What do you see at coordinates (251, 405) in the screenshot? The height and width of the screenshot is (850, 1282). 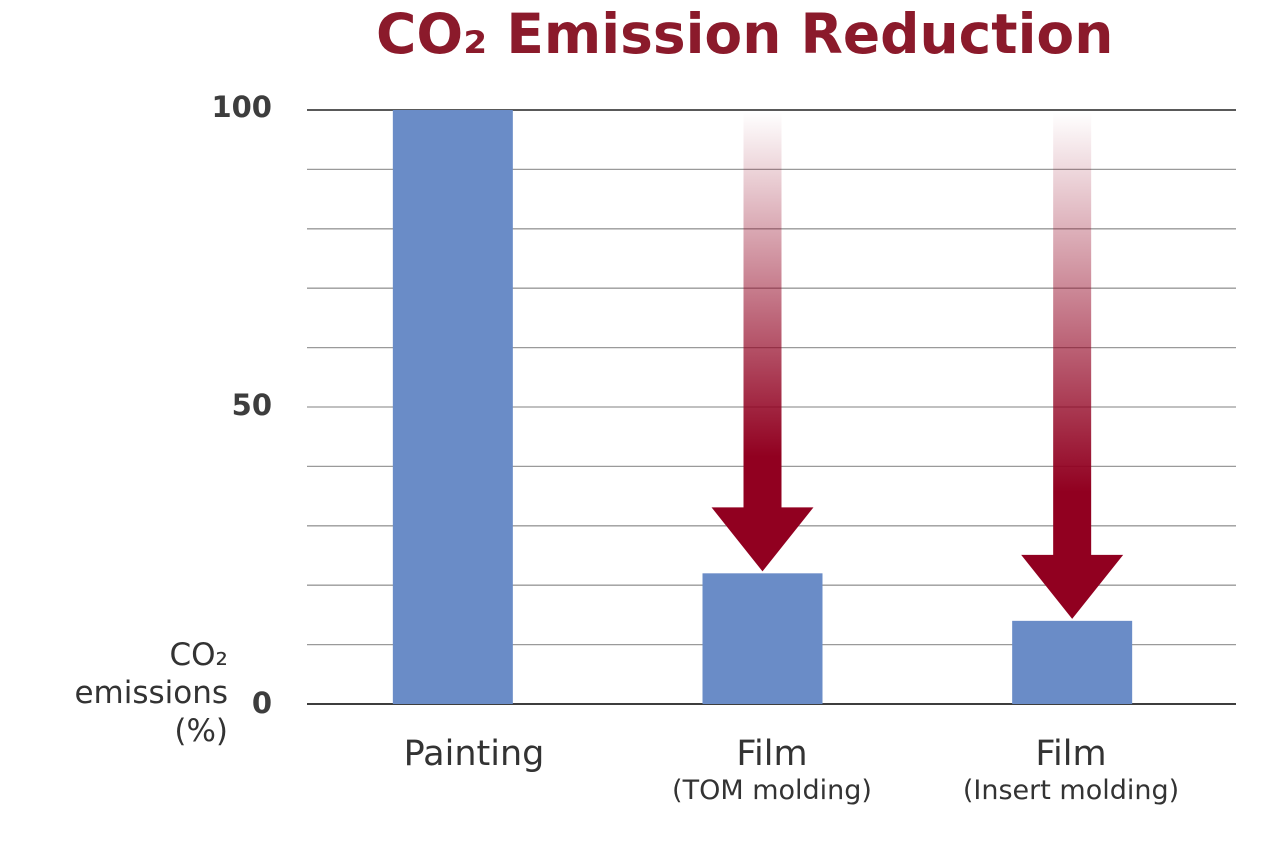 I see `y-tick-label: 50` at bounding box center [251, 405].